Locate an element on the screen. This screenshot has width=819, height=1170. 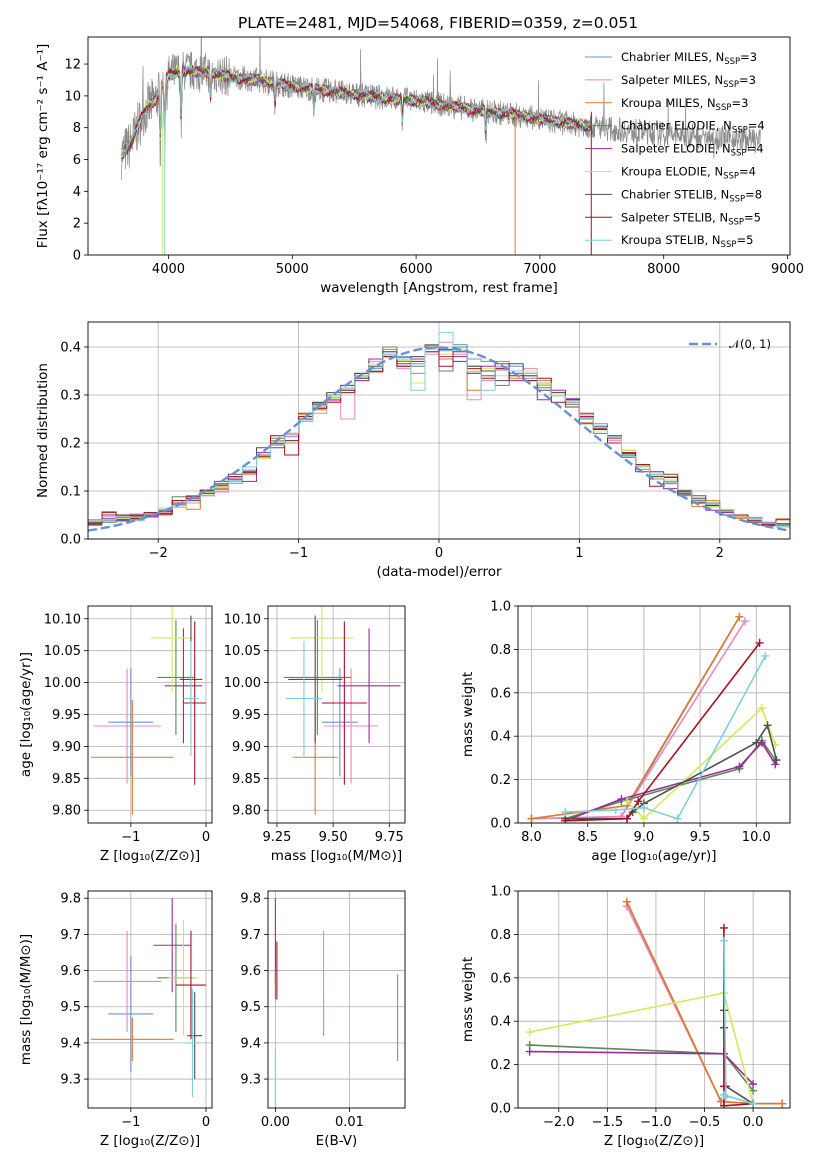
x-axis-label: wavelength [Angstrom, rest frame] is located at coordinates (439, 288).